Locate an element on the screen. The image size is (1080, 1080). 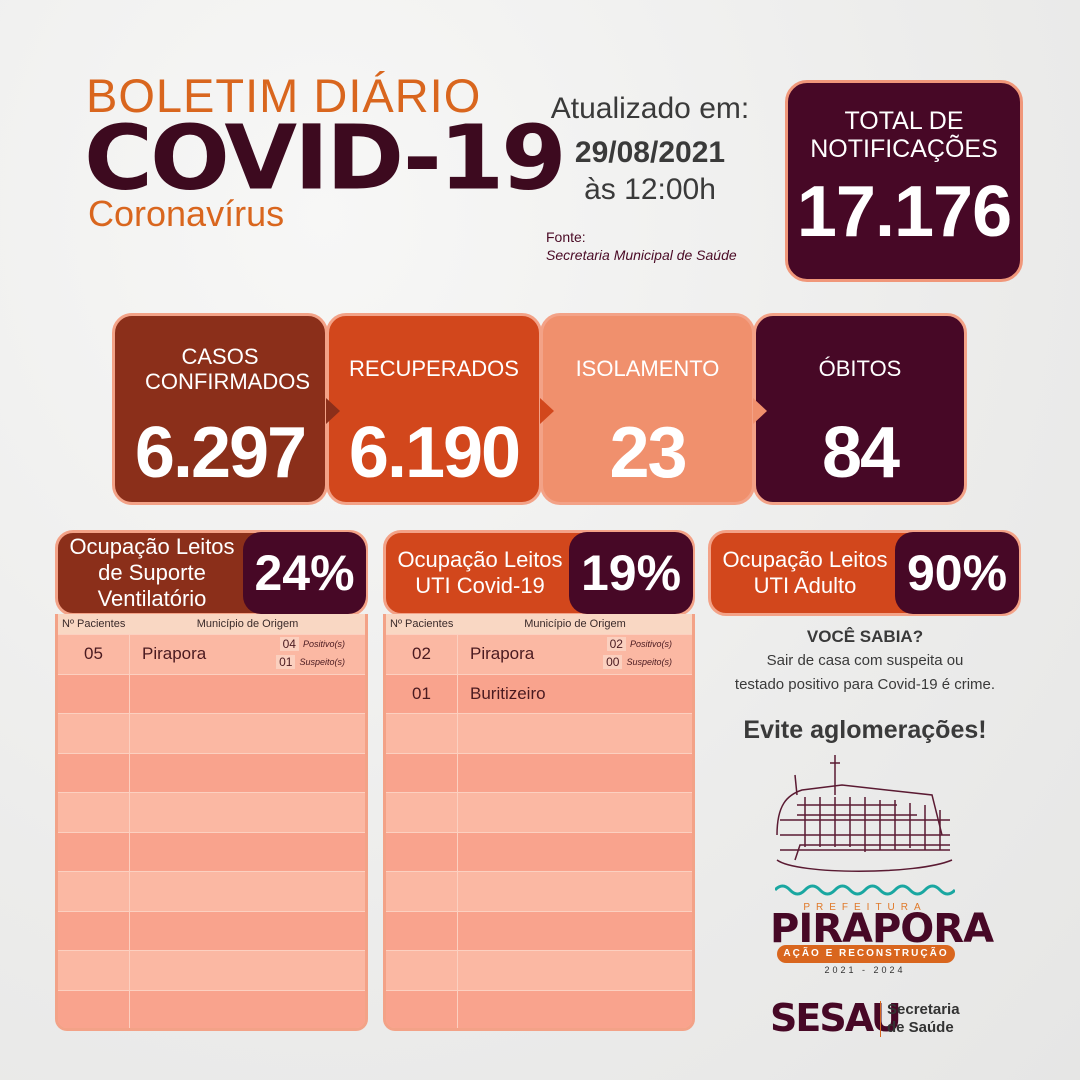
table-row: 02 Pirapora 02 Positivo(s) 00 Suspeito(s) is located at coordinates (539, 654).